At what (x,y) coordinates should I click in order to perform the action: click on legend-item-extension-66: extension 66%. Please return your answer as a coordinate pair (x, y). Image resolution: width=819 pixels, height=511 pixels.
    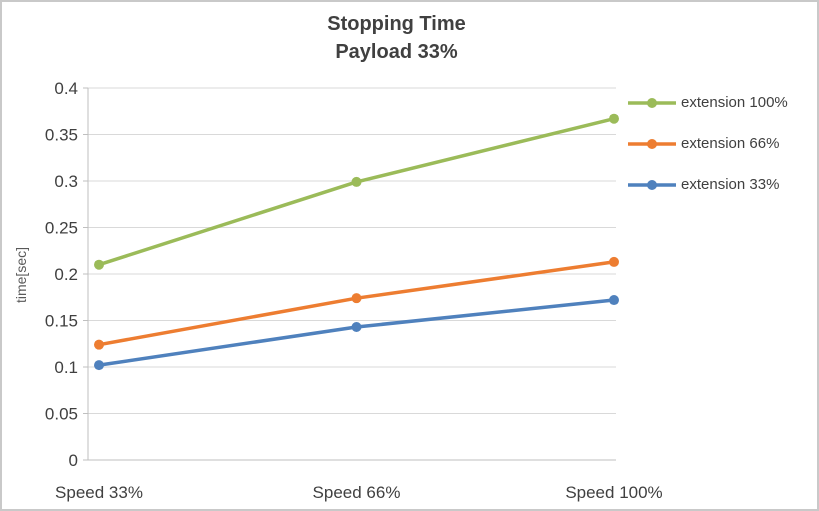
    Looking at the image, I should click on (708, 143).